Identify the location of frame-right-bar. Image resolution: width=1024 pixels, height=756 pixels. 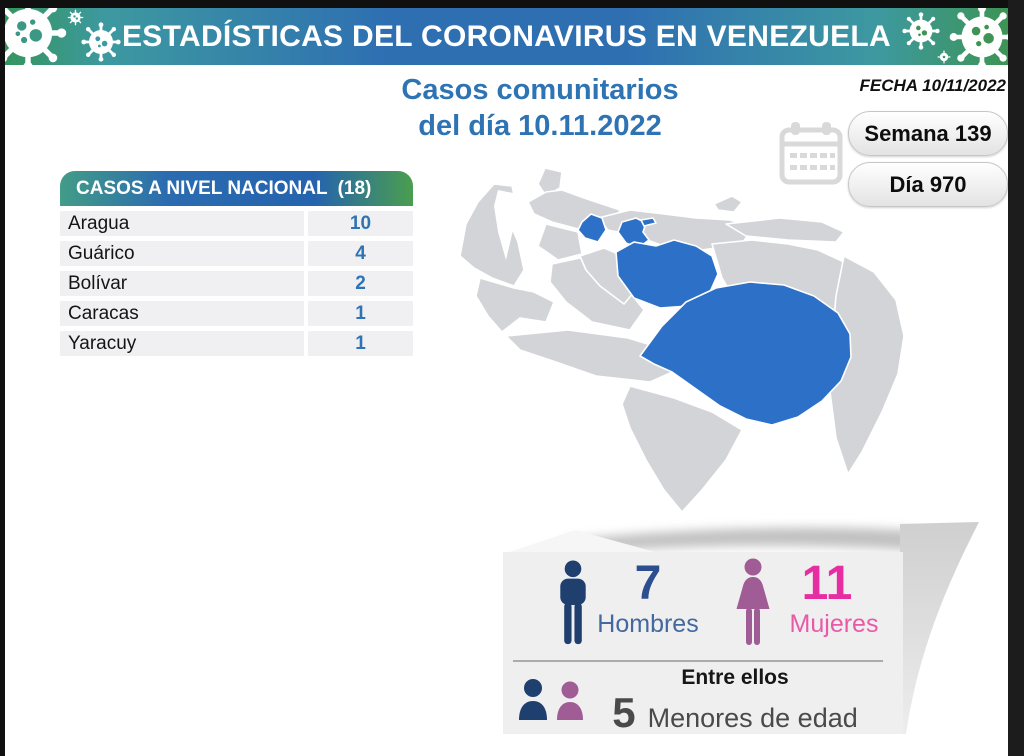
(1016, 378).